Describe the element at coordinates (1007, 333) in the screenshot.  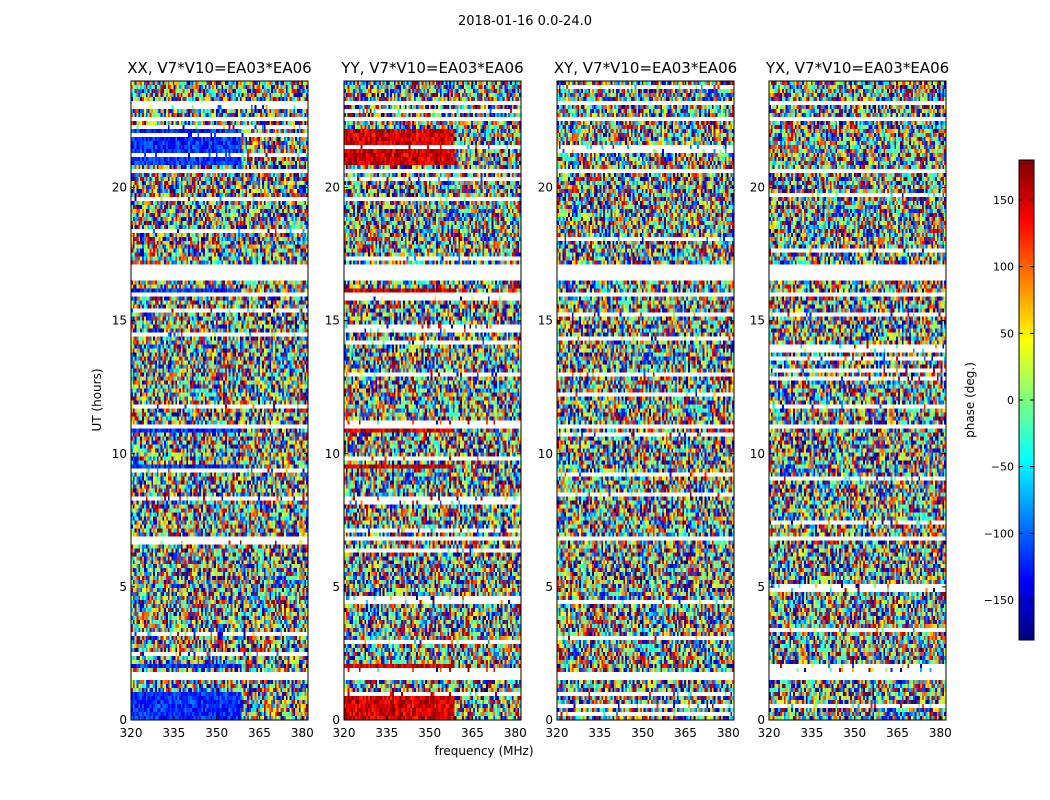
I see `colorbar-tick-label: 50` at that location.